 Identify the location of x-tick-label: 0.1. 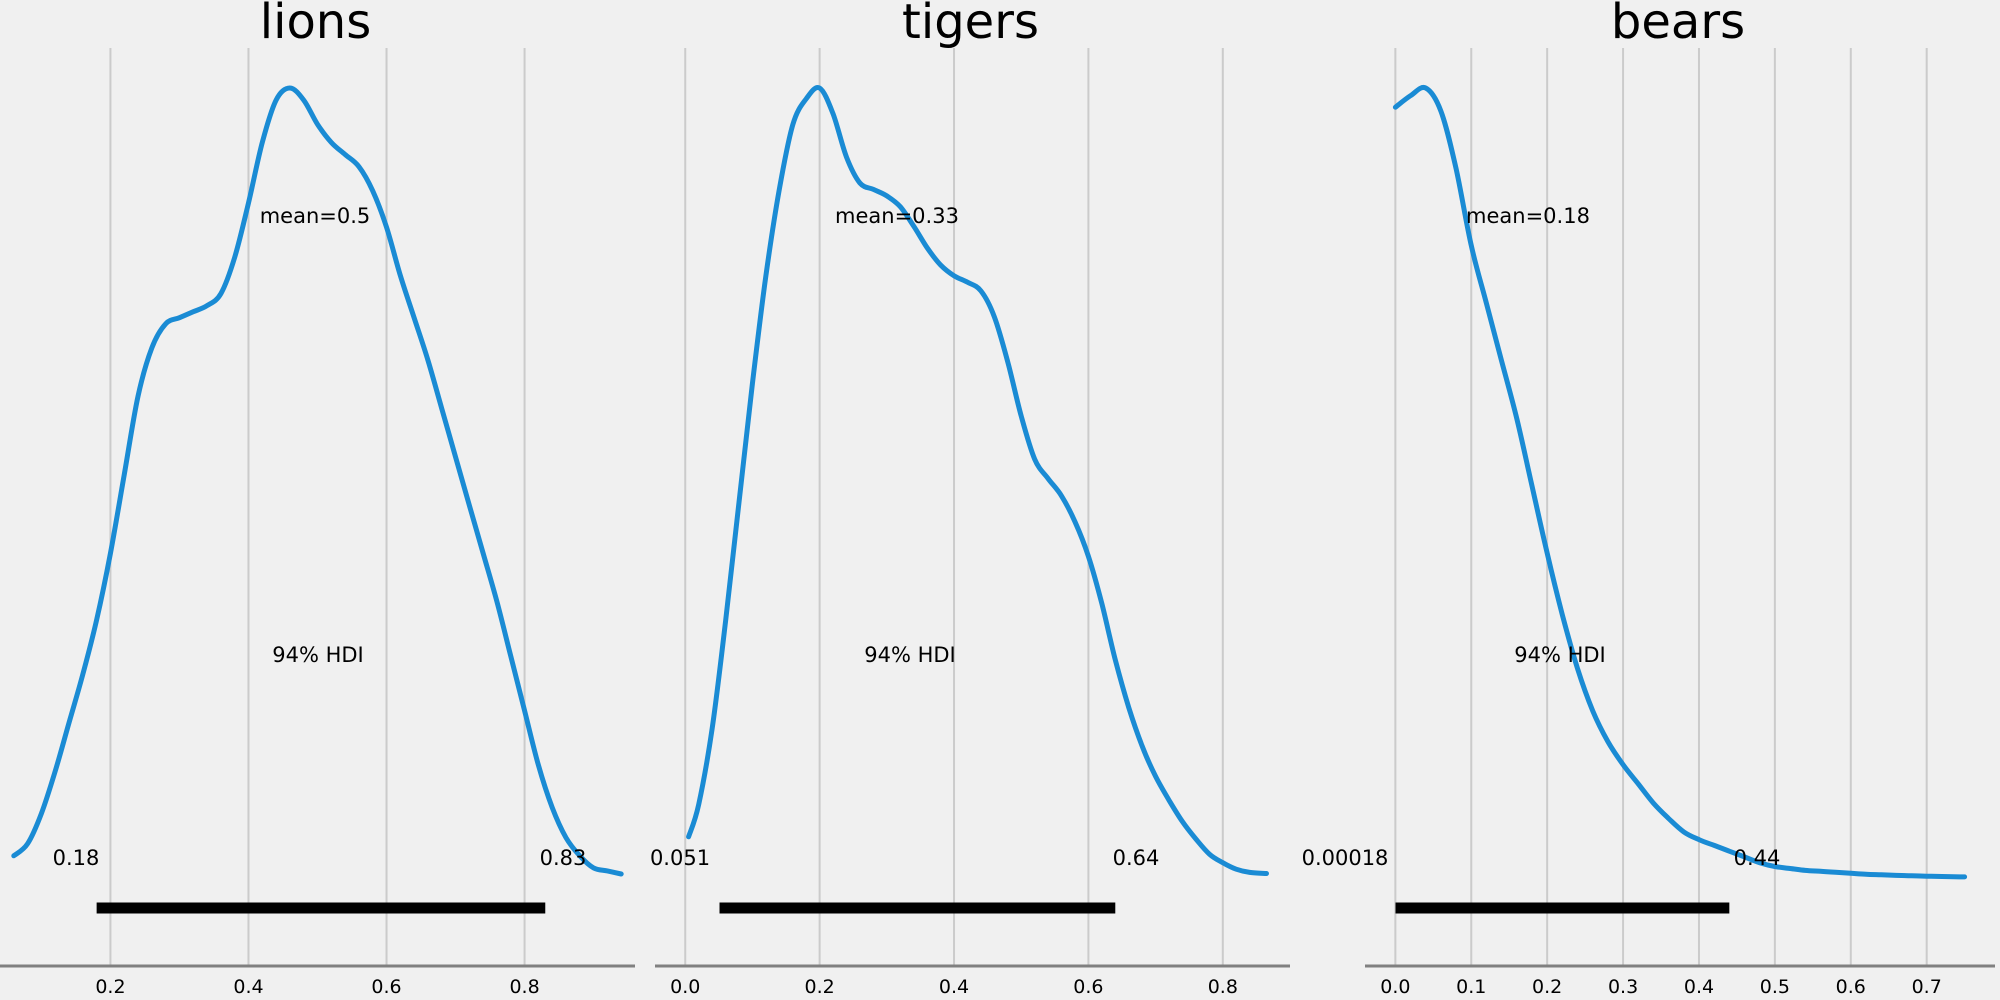
(1471, 987).